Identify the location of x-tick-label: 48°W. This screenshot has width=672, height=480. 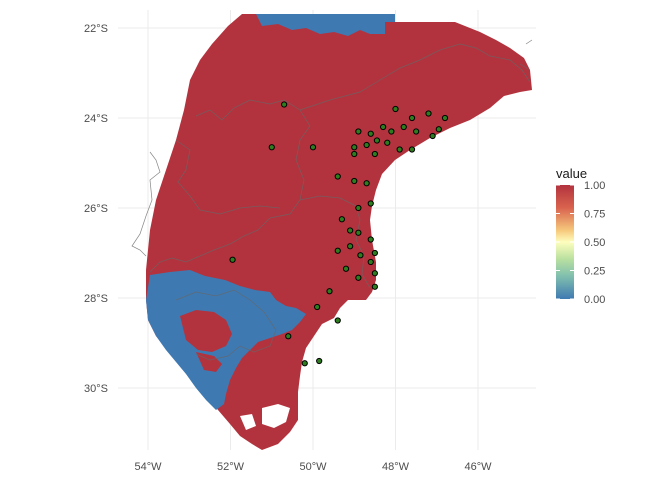
(396, 467).